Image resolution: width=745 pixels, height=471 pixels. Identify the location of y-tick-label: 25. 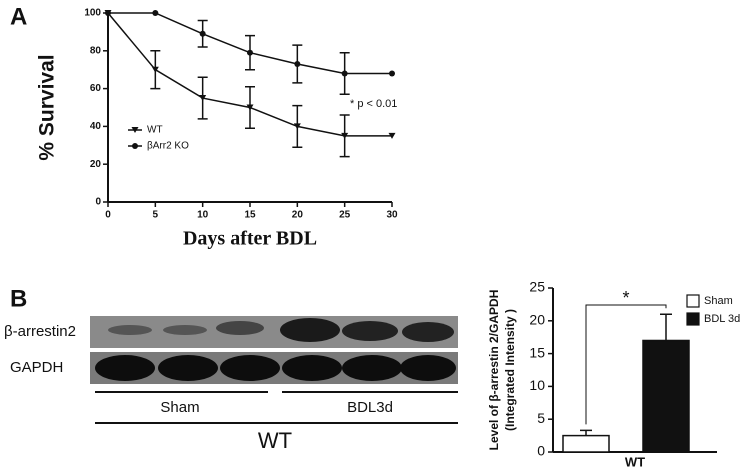
(537, 287).